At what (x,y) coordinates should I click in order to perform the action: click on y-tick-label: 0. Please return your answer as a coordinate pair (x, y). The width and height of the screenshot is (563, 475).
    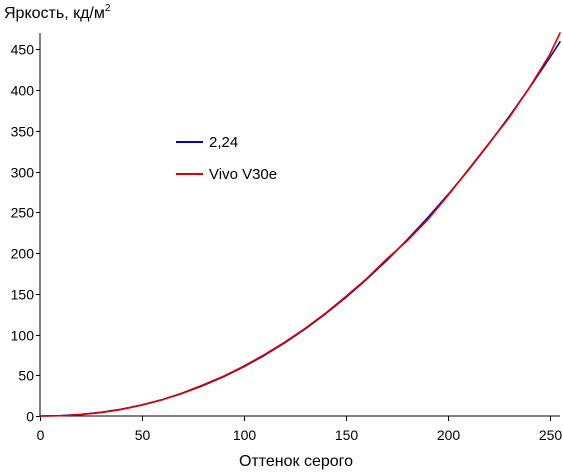
    Looking at the image, I should click on (30, 417).